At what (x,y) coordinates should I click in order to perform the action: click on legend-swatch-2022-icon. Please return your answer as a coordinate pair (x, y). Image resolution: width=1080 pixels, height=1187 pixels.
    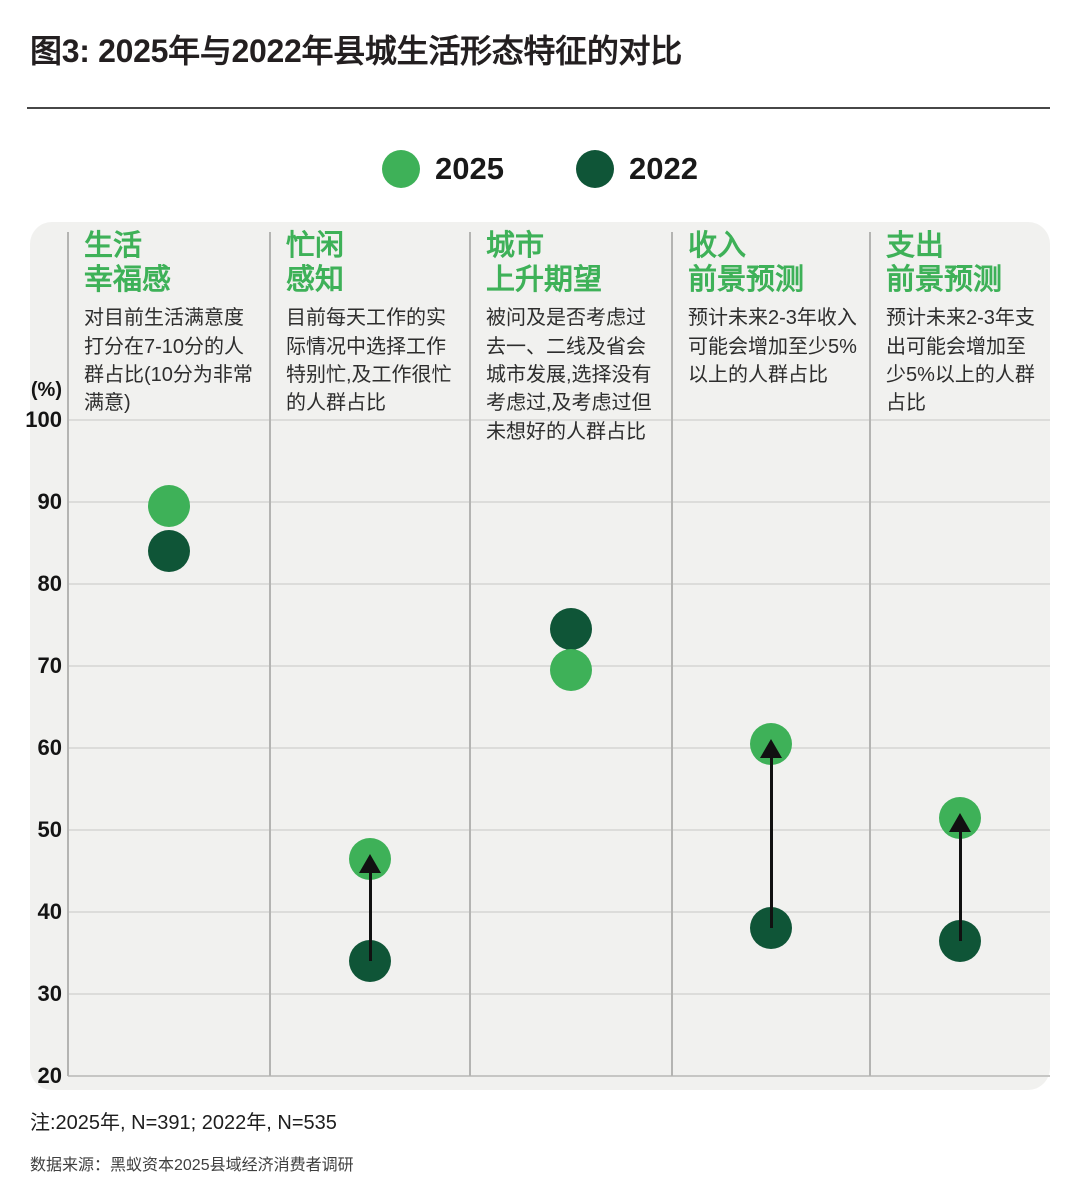
    Looking at the image, I should click on (595, 169).